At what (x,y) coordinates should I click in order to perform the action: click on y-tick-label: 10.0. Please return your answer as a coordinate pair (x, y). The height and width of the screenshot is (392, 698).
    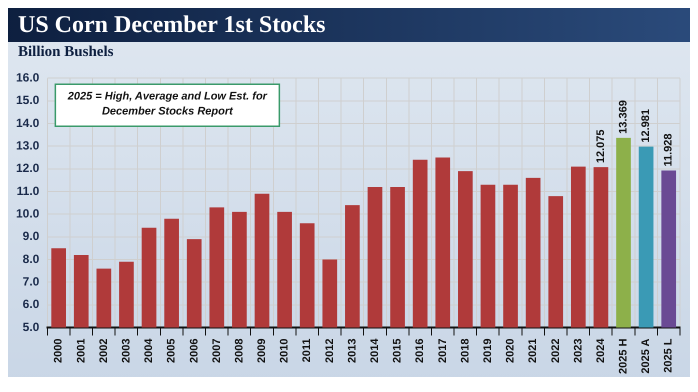
    Looking at the image, I should click on (28, 213).